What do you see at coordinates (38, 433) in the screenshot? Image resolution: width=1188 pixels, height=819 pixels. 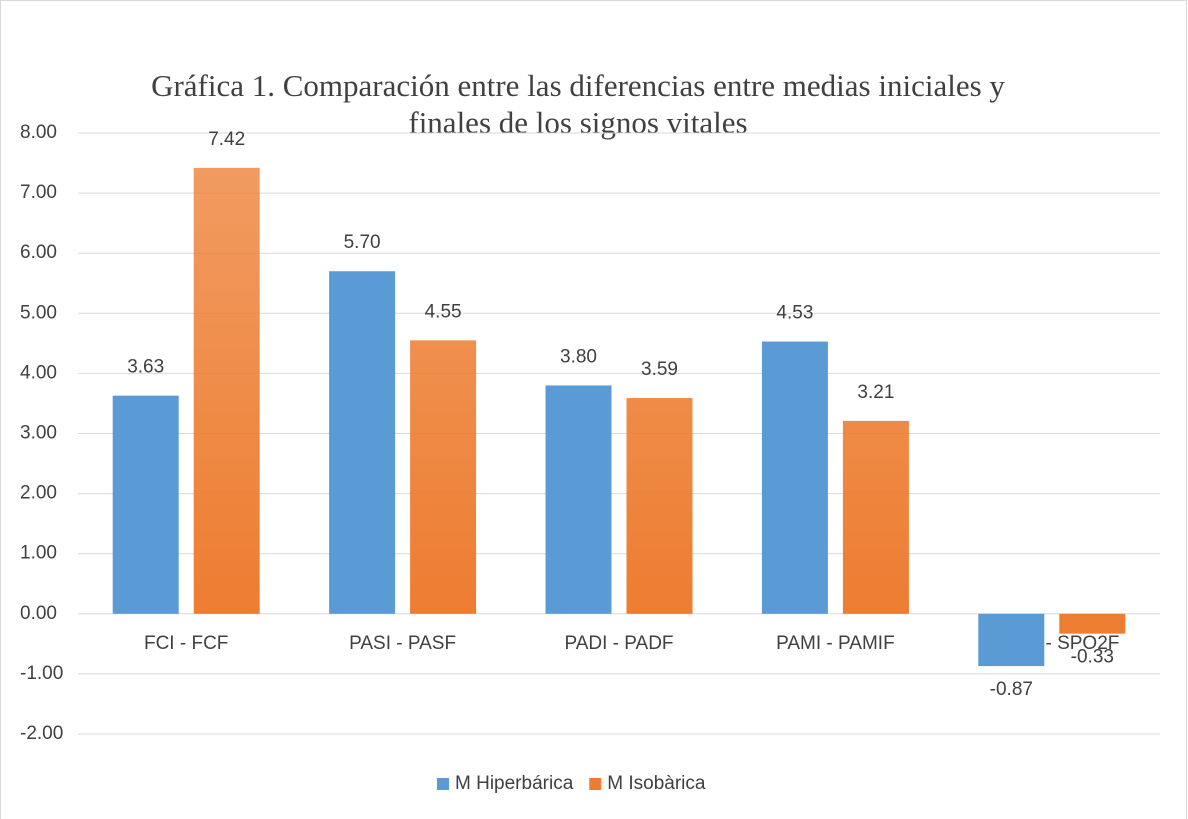 I see `y-tick-label: 3.00` at bounding box center [38, 433].